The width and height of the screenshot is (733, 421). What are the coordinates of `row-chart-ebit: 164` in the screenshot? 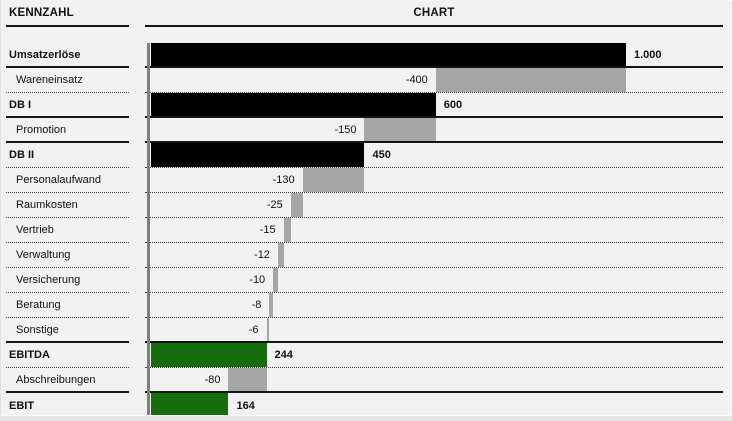 It's located at (434, 405).